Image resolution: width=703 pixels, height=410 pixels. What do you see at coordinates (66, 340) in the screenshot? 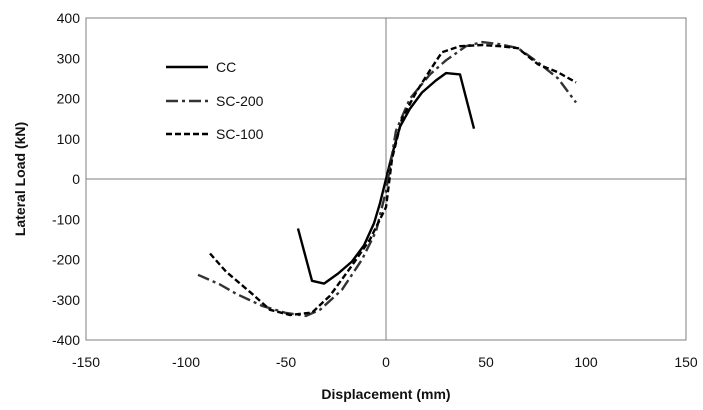
I see `y-tick-label: -400` at bounding box center [66, 340].